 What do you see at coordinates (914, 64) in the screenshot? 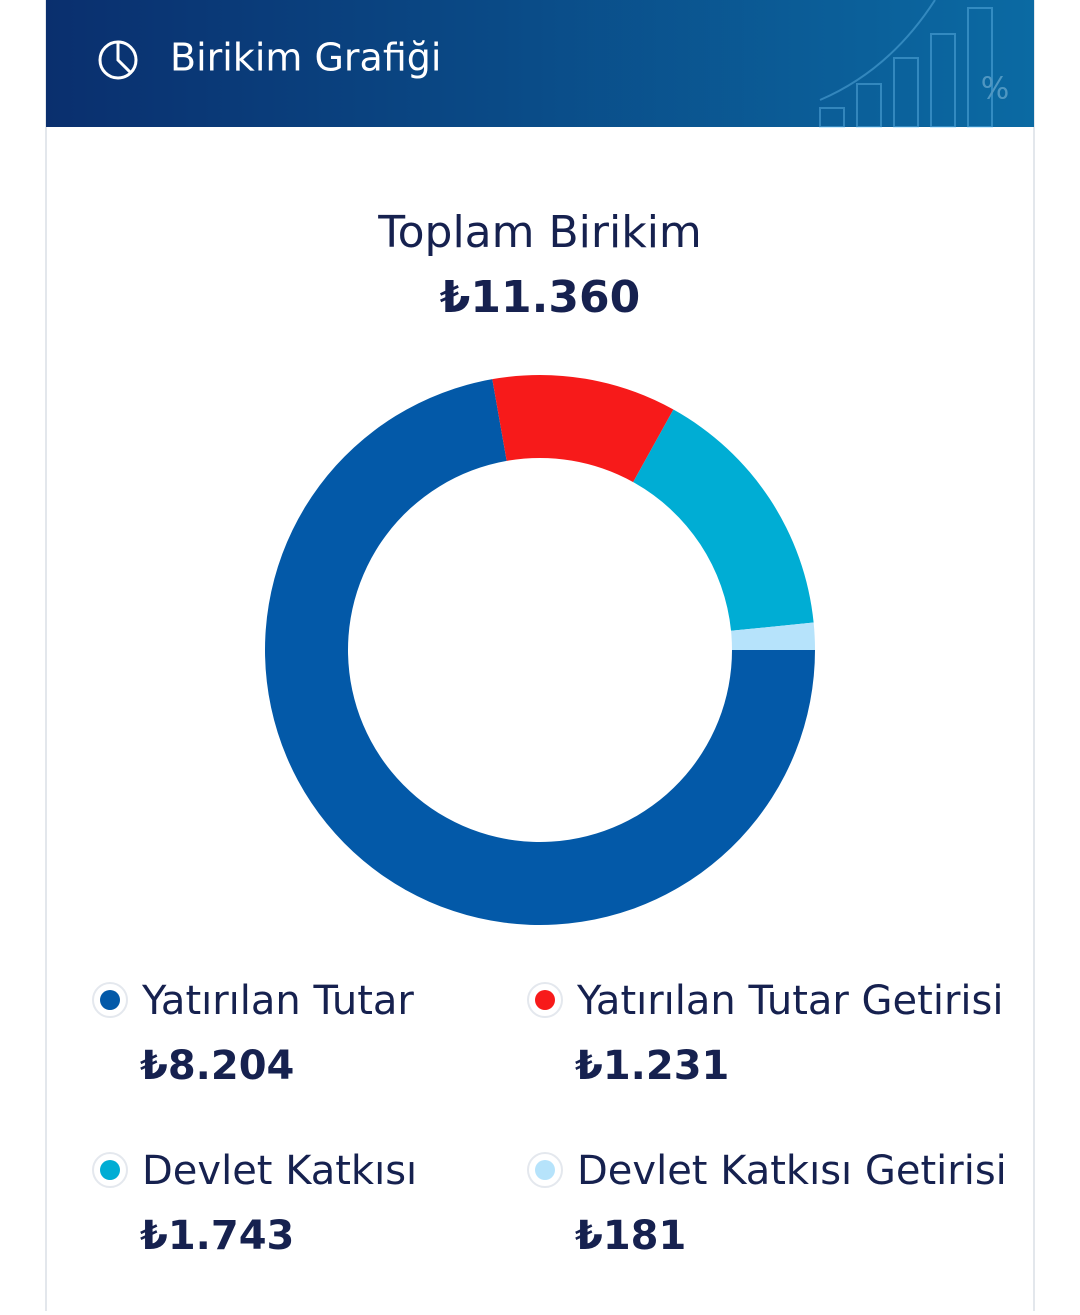
I see `header-decoration: %` at bounding box center [914, 64].